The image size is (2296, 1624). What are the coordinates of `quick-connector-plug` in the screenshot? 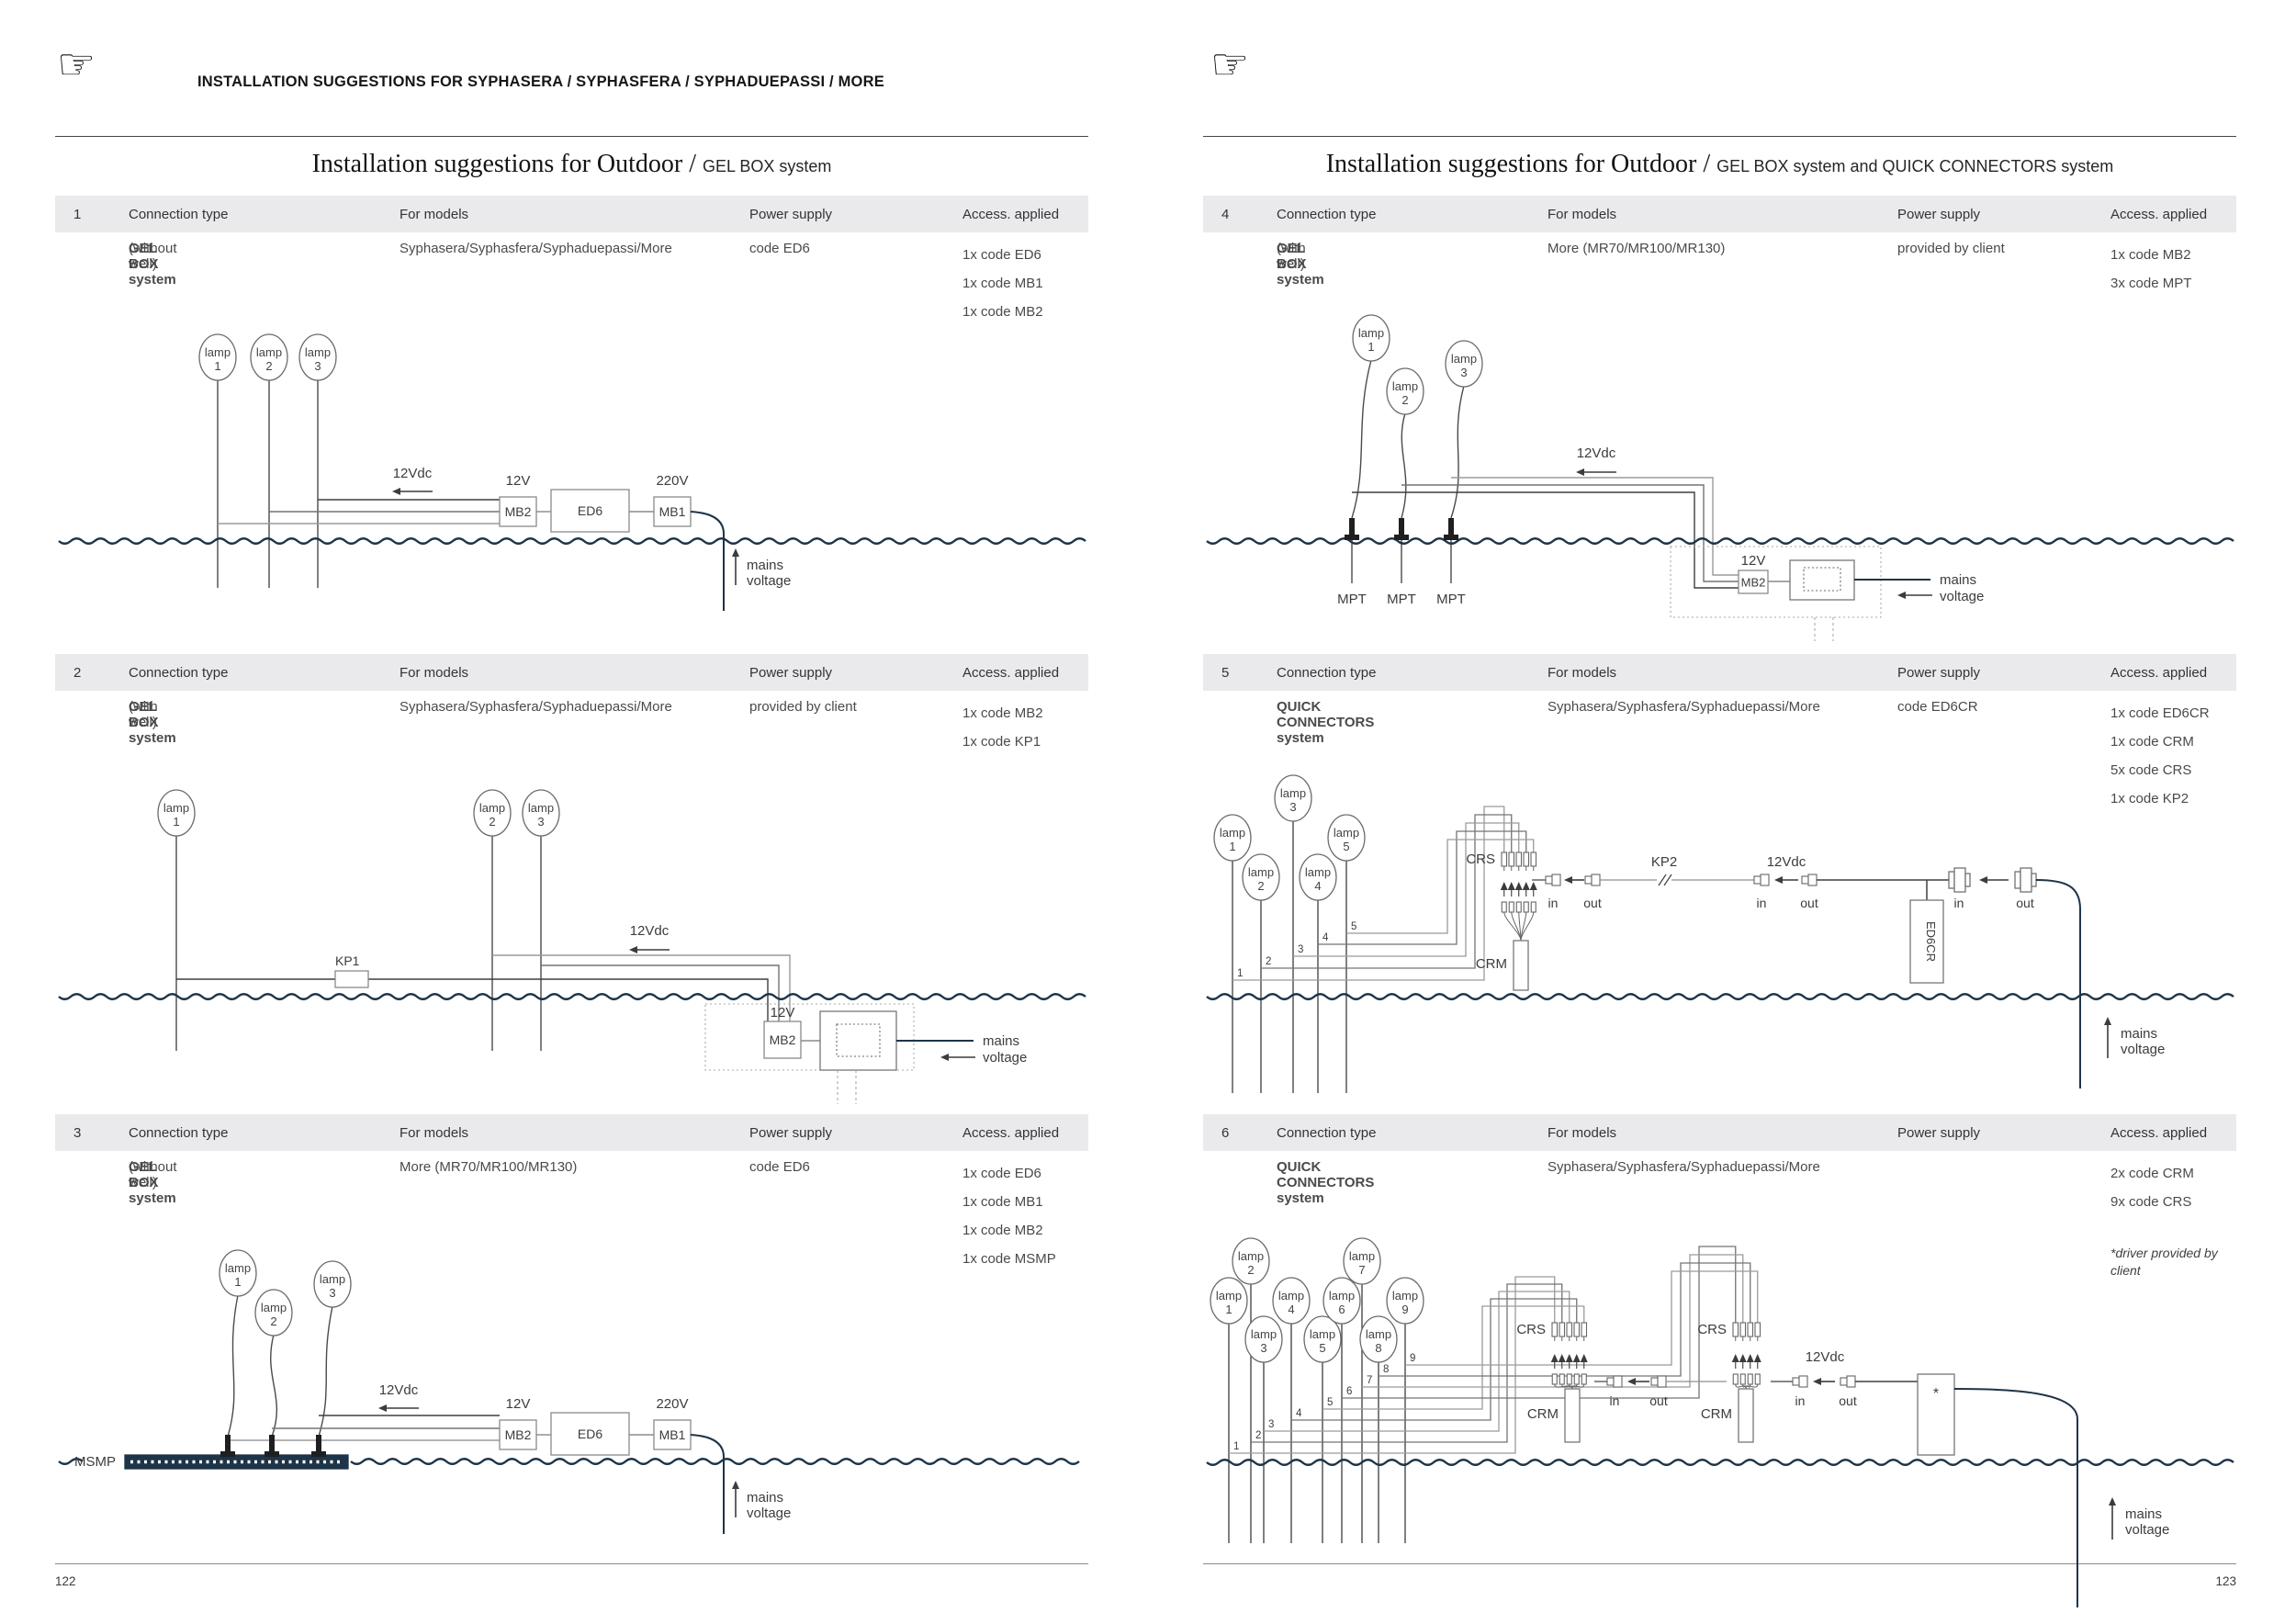 It's located at (1959, 880).